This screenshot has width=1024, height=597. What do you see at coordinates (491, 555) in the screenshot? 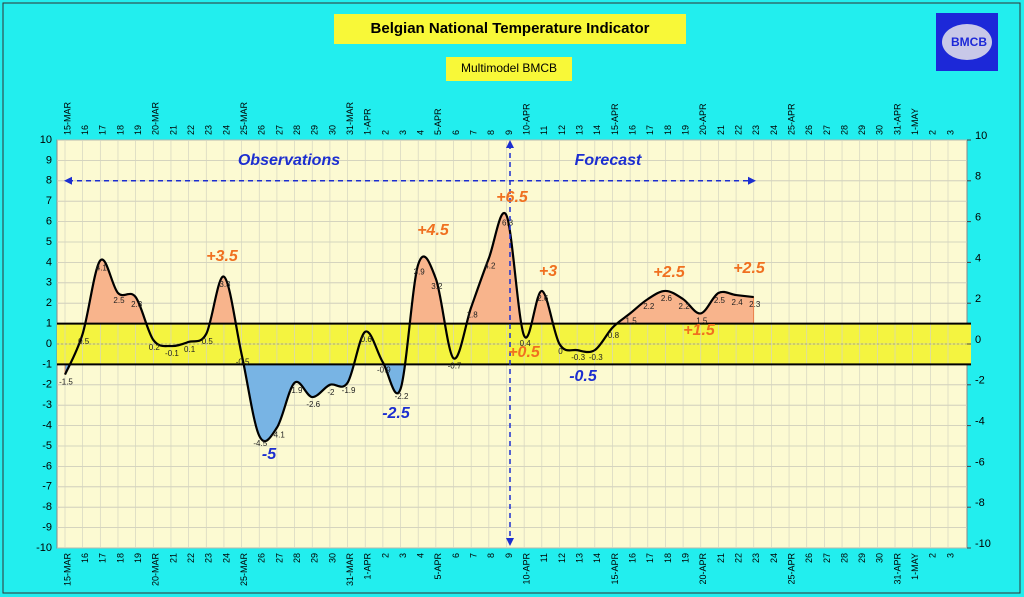
I see `x-tick-label: 8` at bounding box center [491, 555].